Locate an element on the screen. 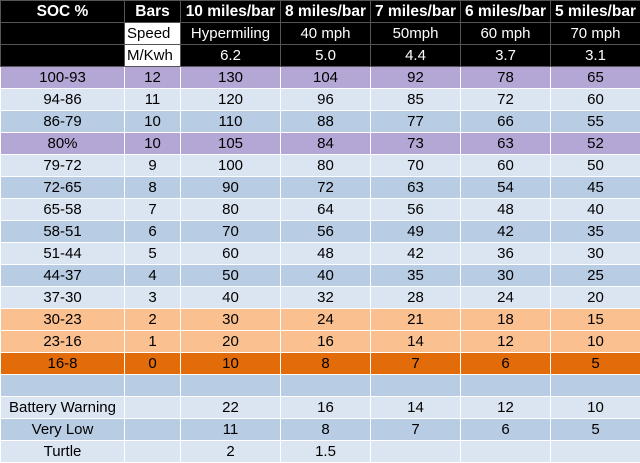 The height and width of the screenshot is (463, 640). row-label: 16-8 is located at coordinates (63, 364).